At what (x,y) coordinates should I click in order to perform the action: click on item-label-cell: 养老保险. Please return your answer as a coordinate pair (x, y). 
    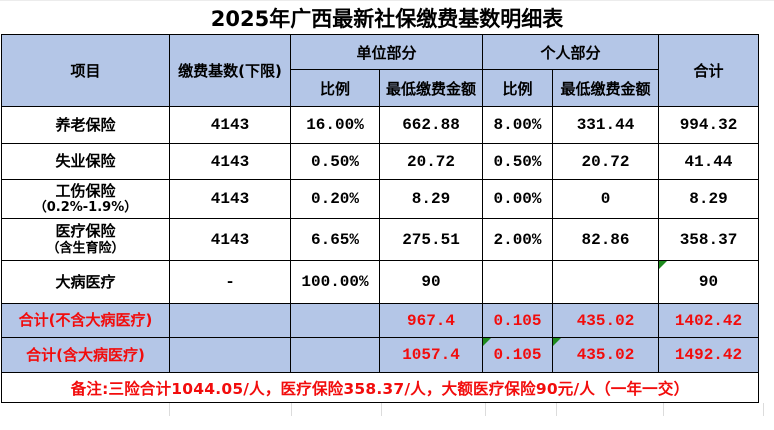
    Looking at the image, I should click on (85, 125).